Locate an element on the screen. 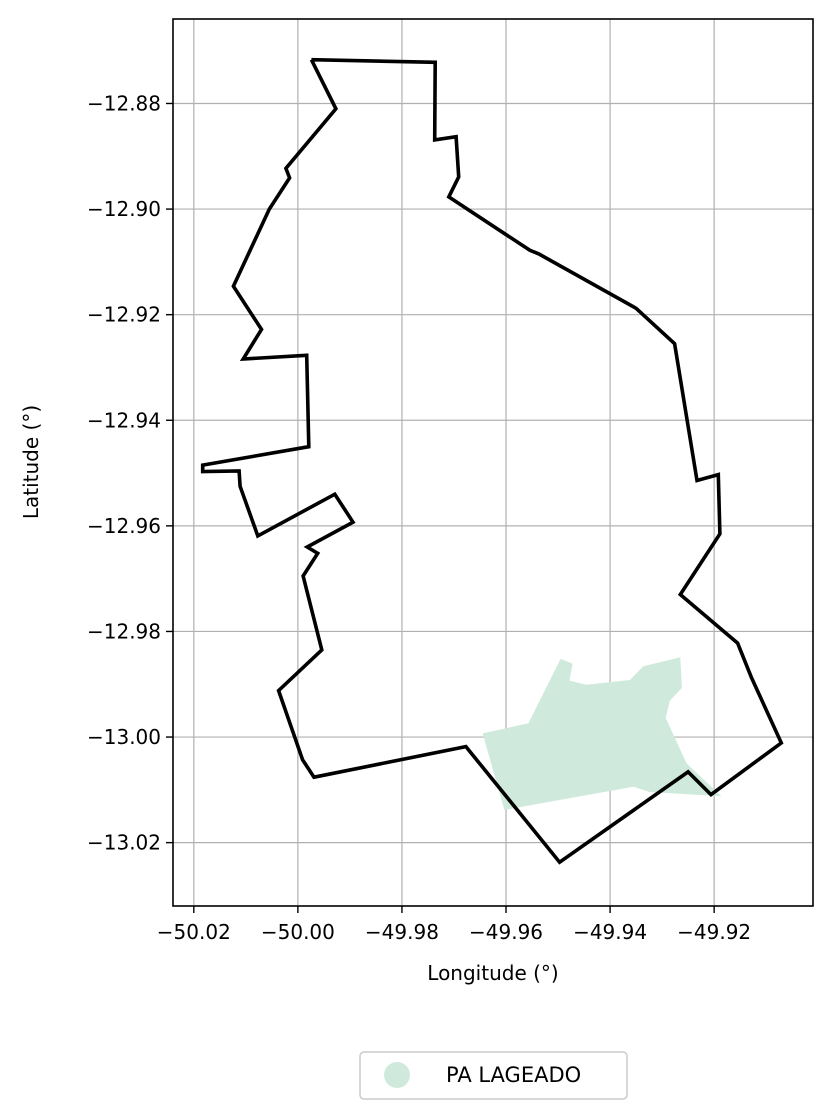 Image resolution: width=832 pixels, height=1119 pixels. polygon-fills is located at coordinates (602, 733).